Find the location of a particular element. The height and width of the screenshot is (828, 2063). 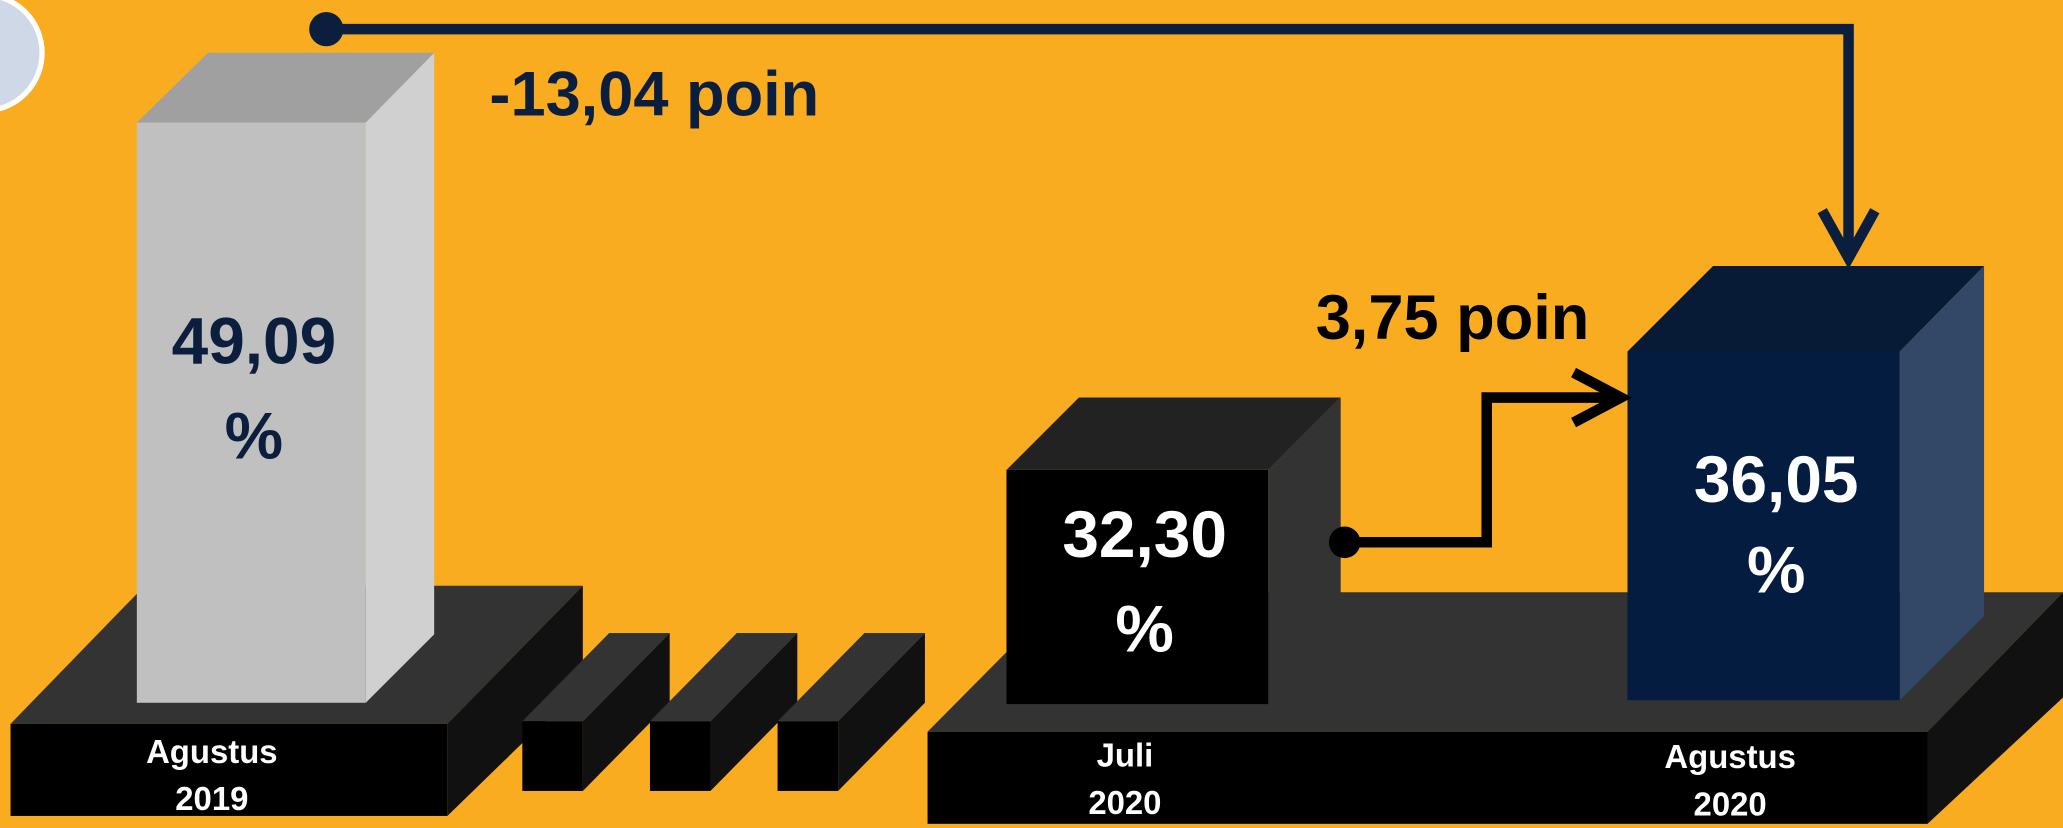

steps is located at coordinates (723, 712).